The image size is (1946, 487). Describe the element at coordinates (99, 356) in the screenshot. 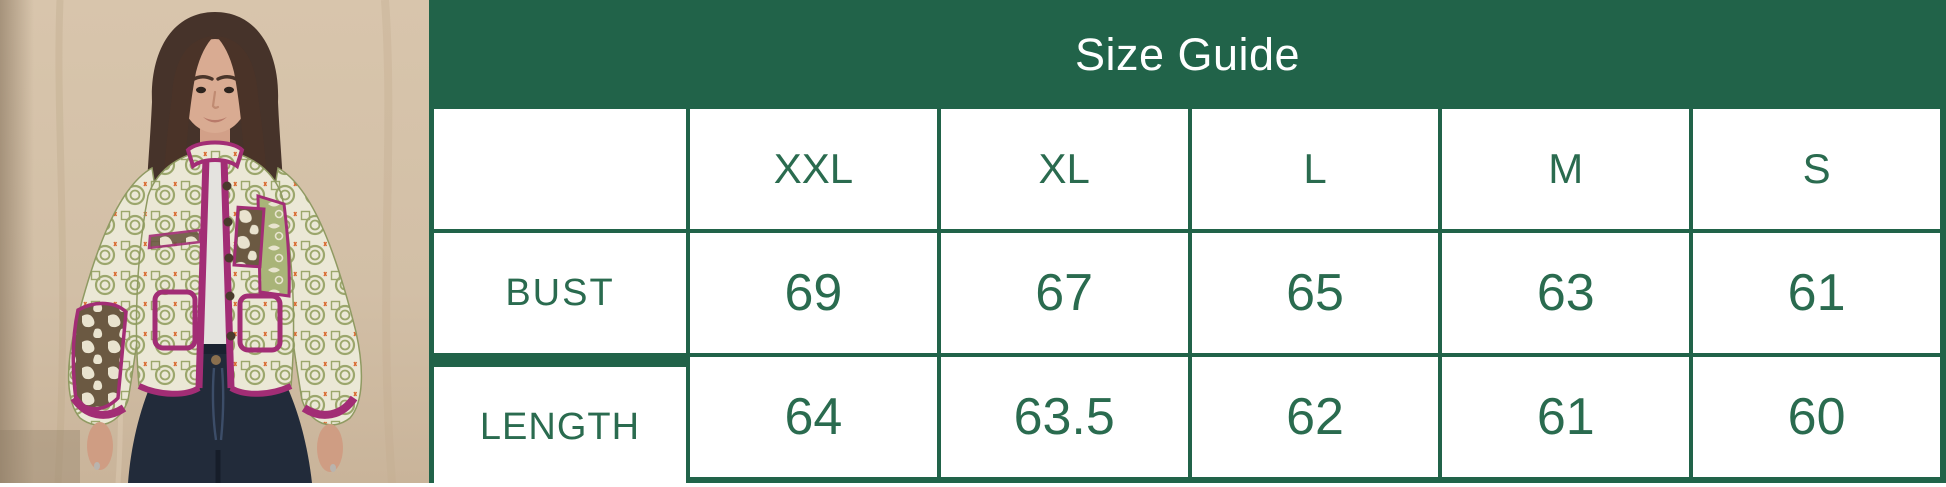

I see `brown-patch-left-sleeve` at that location.